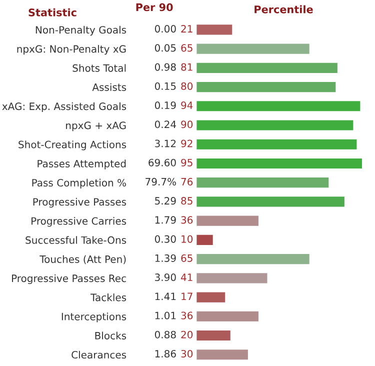 The image size is (375, 366). What do you see at coordinates (79, 183) in the screenshot?
I see `y-tick-label: Pass Completion %` at bounding box center [79, 183].